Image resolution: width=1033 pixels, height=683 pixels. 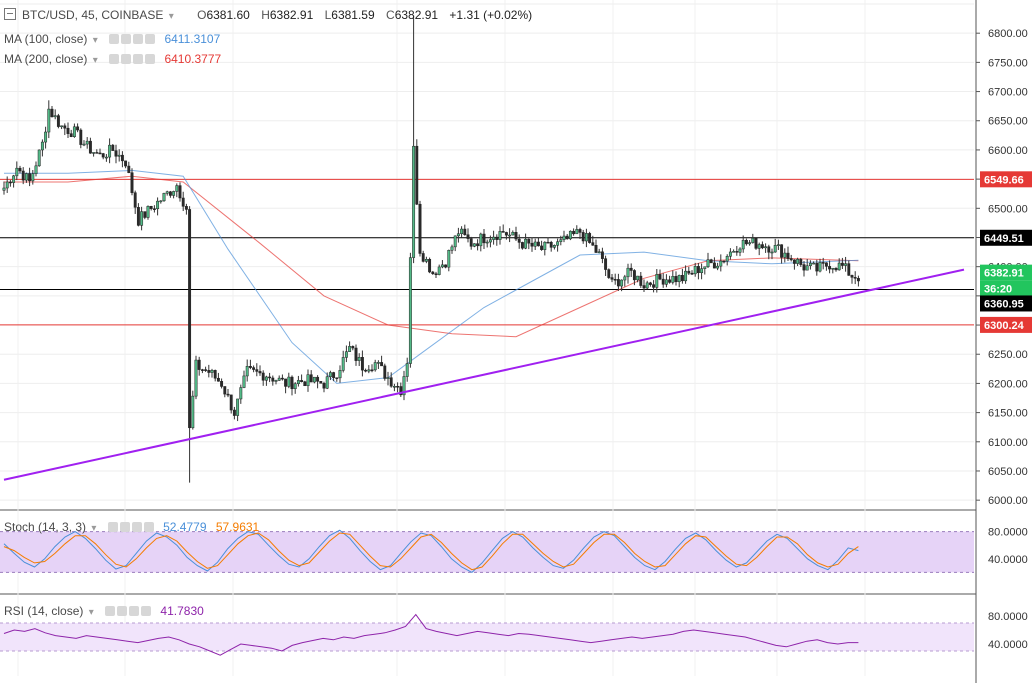 I want to click on ma200-label: MA (200, close), so click(x=46, y=59).